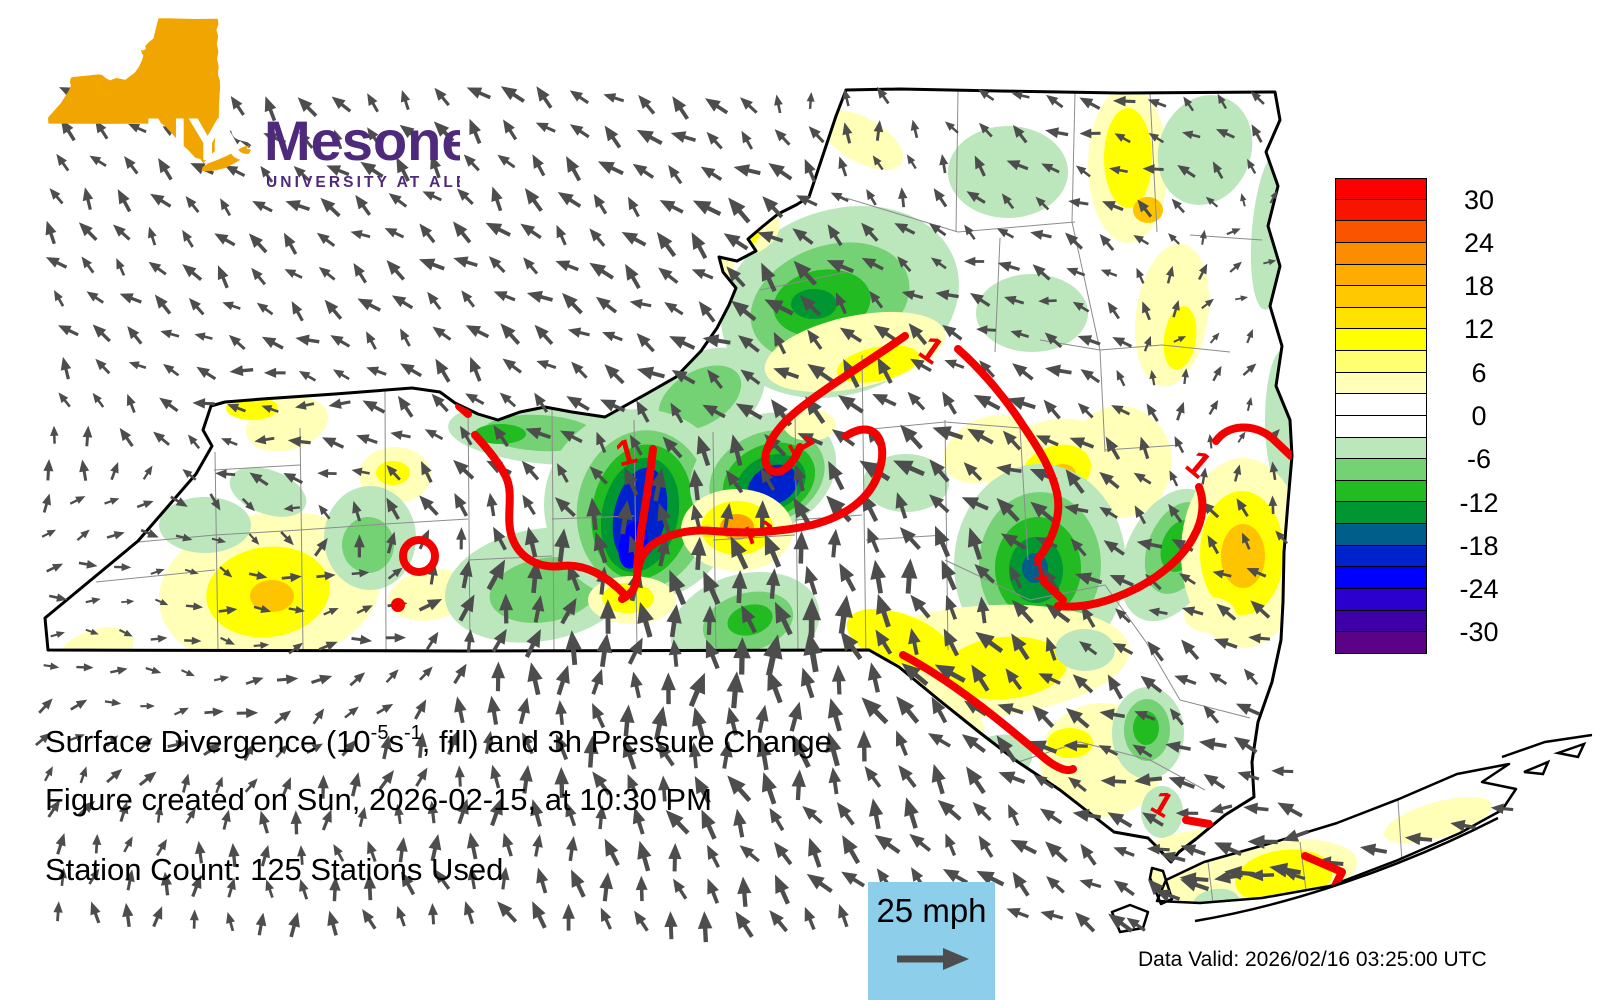 This screenshot has width=1600, height=1000. I want to click on state-border, so click(1161, 886).